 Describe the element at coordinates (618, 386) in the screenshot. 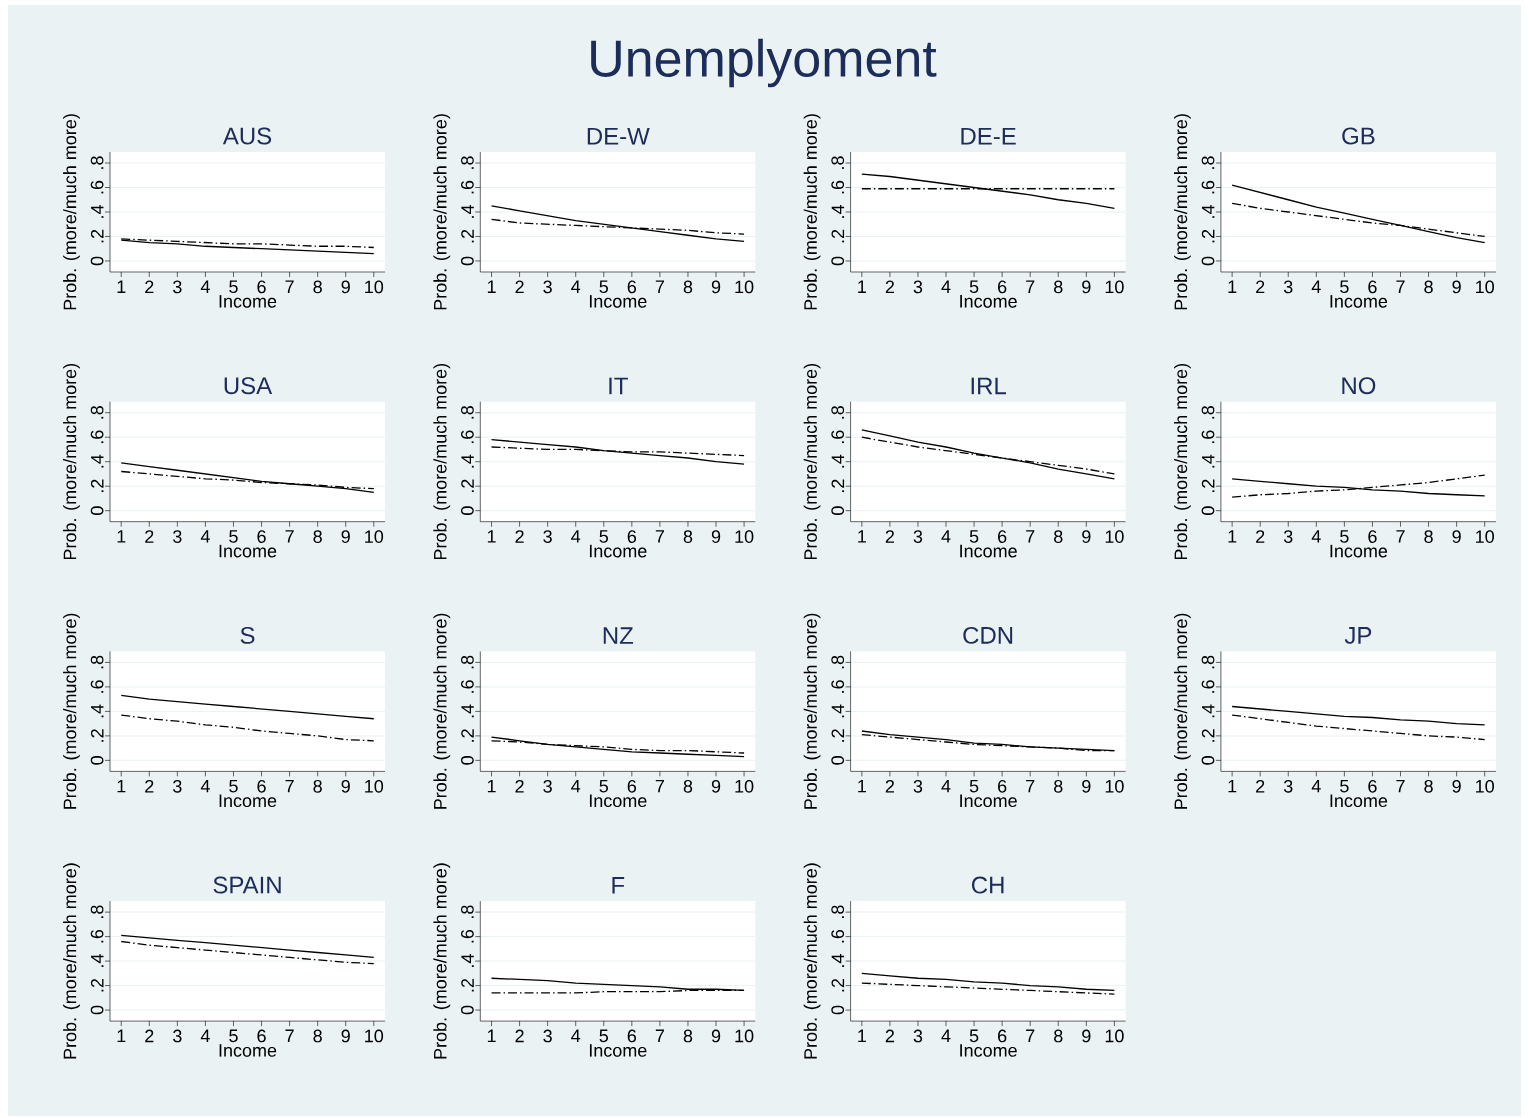

I see `chart-title: IT` at that location.